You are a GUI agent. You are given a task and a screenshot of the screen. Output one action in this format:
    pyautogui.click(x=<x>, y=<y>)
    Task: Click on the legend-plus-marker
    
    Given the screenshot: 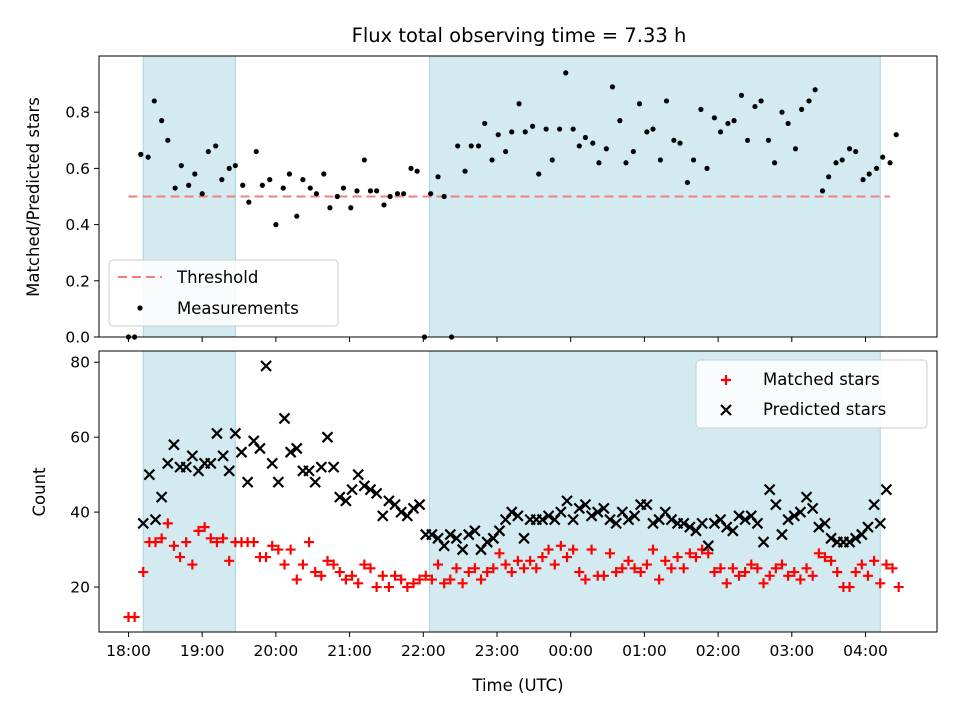 What is the action you would take?
    pyautogui.click(x=726, y=380)
    